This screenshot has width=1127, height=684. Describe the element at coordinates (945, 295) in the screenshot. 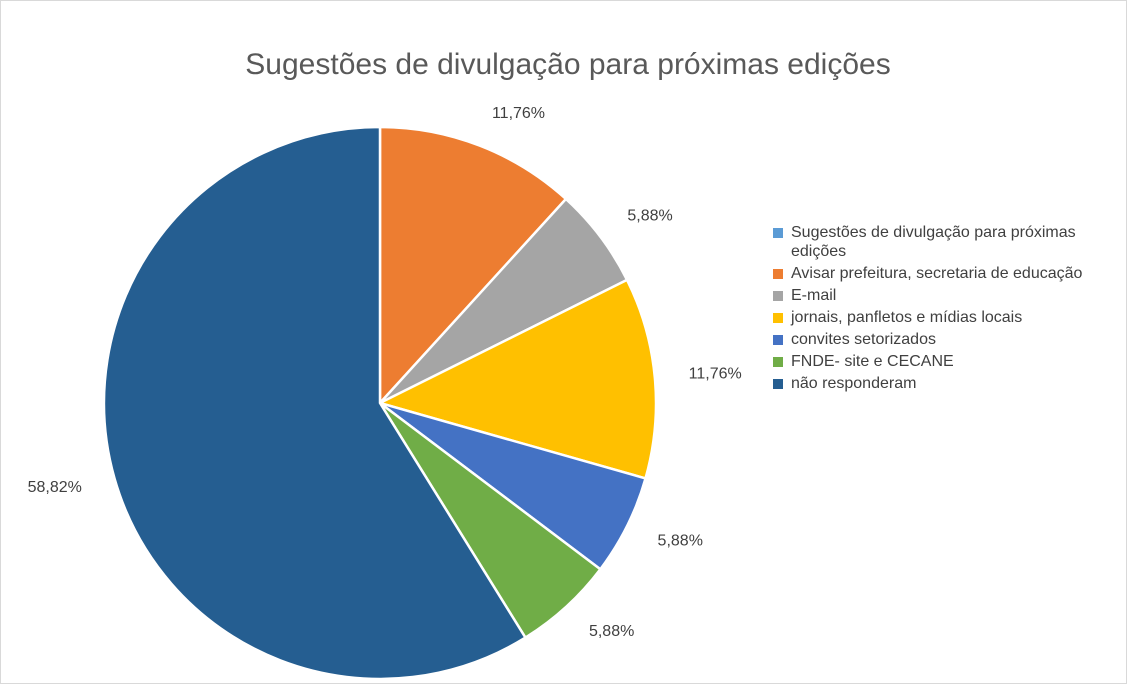

I see `legend-item: E-mail` at that location.